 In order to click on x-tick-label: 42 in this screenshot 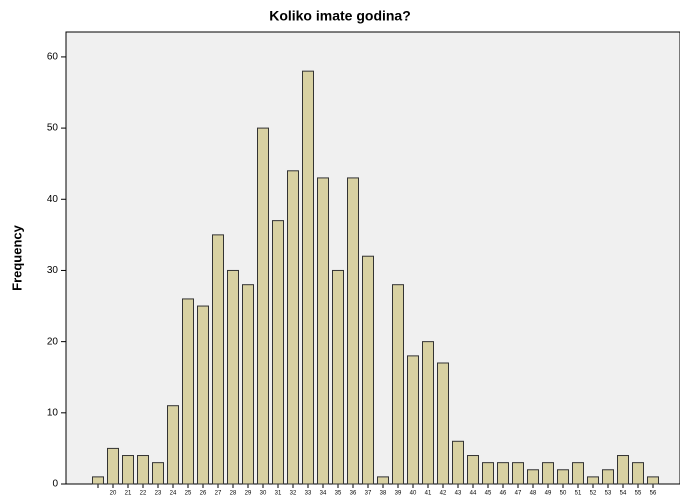, I will do `click(443, 494)`.